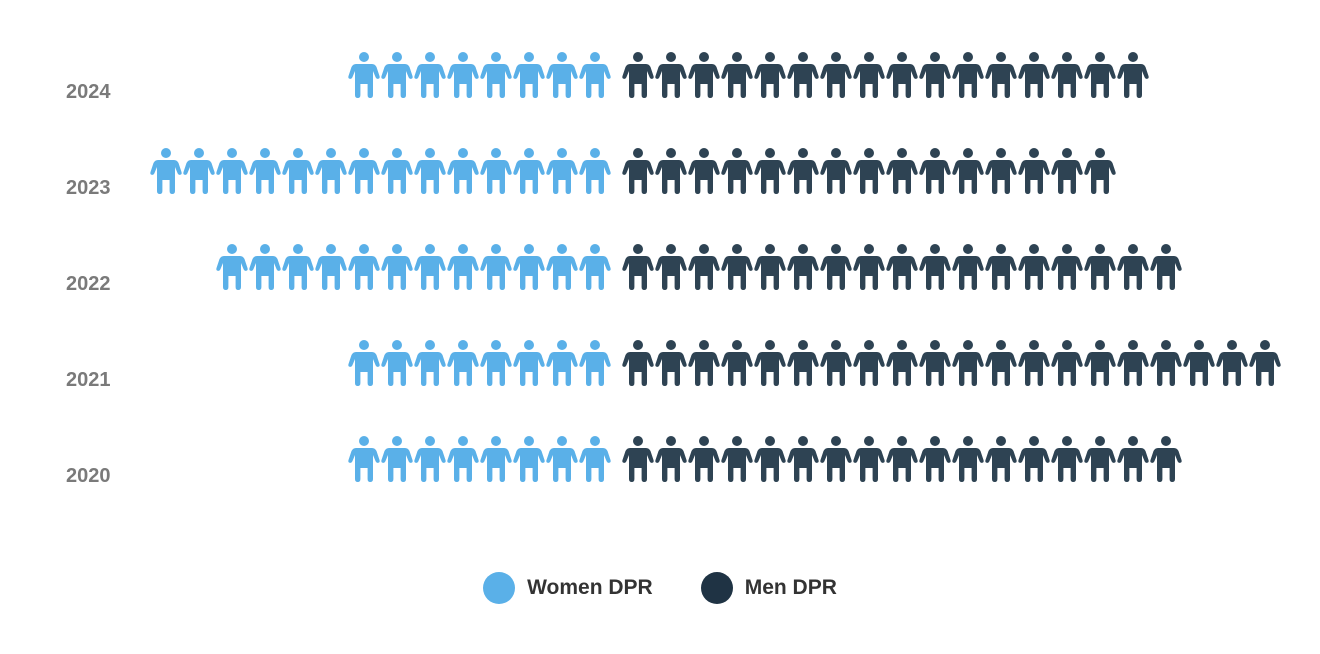 Image resolution: width=1320 pixels, height=654 pixels. Describe the element at coordinates (88, 476) in the screenshot. I see `year-label: 2020` at that location.